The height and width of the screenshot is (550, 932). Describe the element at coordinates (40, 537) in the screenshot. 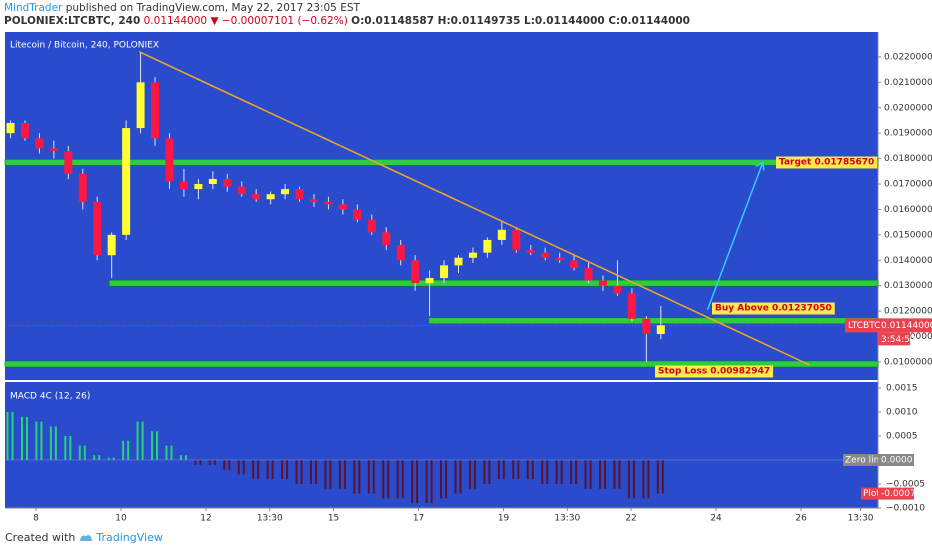

I see `created: Created with` at that location.